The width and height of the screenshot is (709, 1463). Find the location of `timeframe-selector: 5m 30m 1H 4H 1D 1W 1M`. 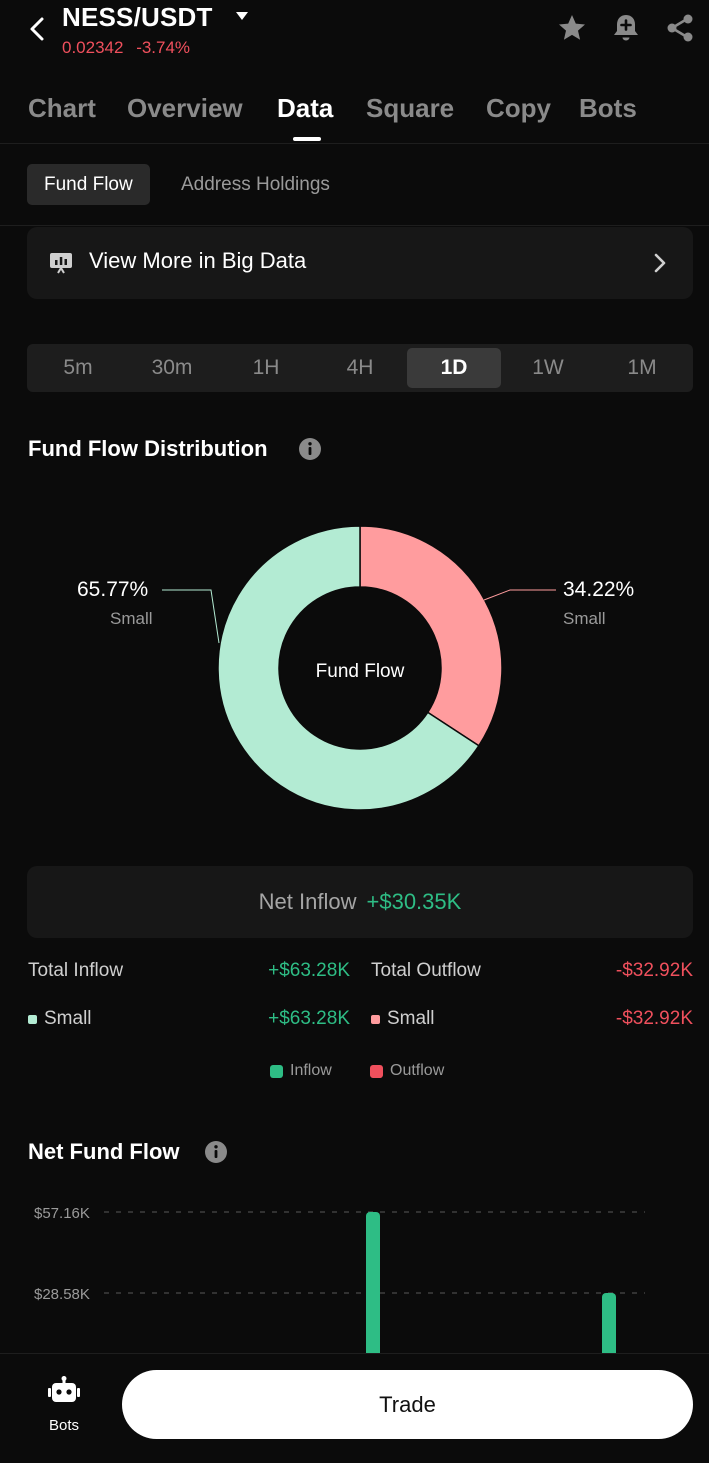

timeframe-selector: 5m 30m 1H 4H 1D 1W 1M is located at coordinates (360, 368).